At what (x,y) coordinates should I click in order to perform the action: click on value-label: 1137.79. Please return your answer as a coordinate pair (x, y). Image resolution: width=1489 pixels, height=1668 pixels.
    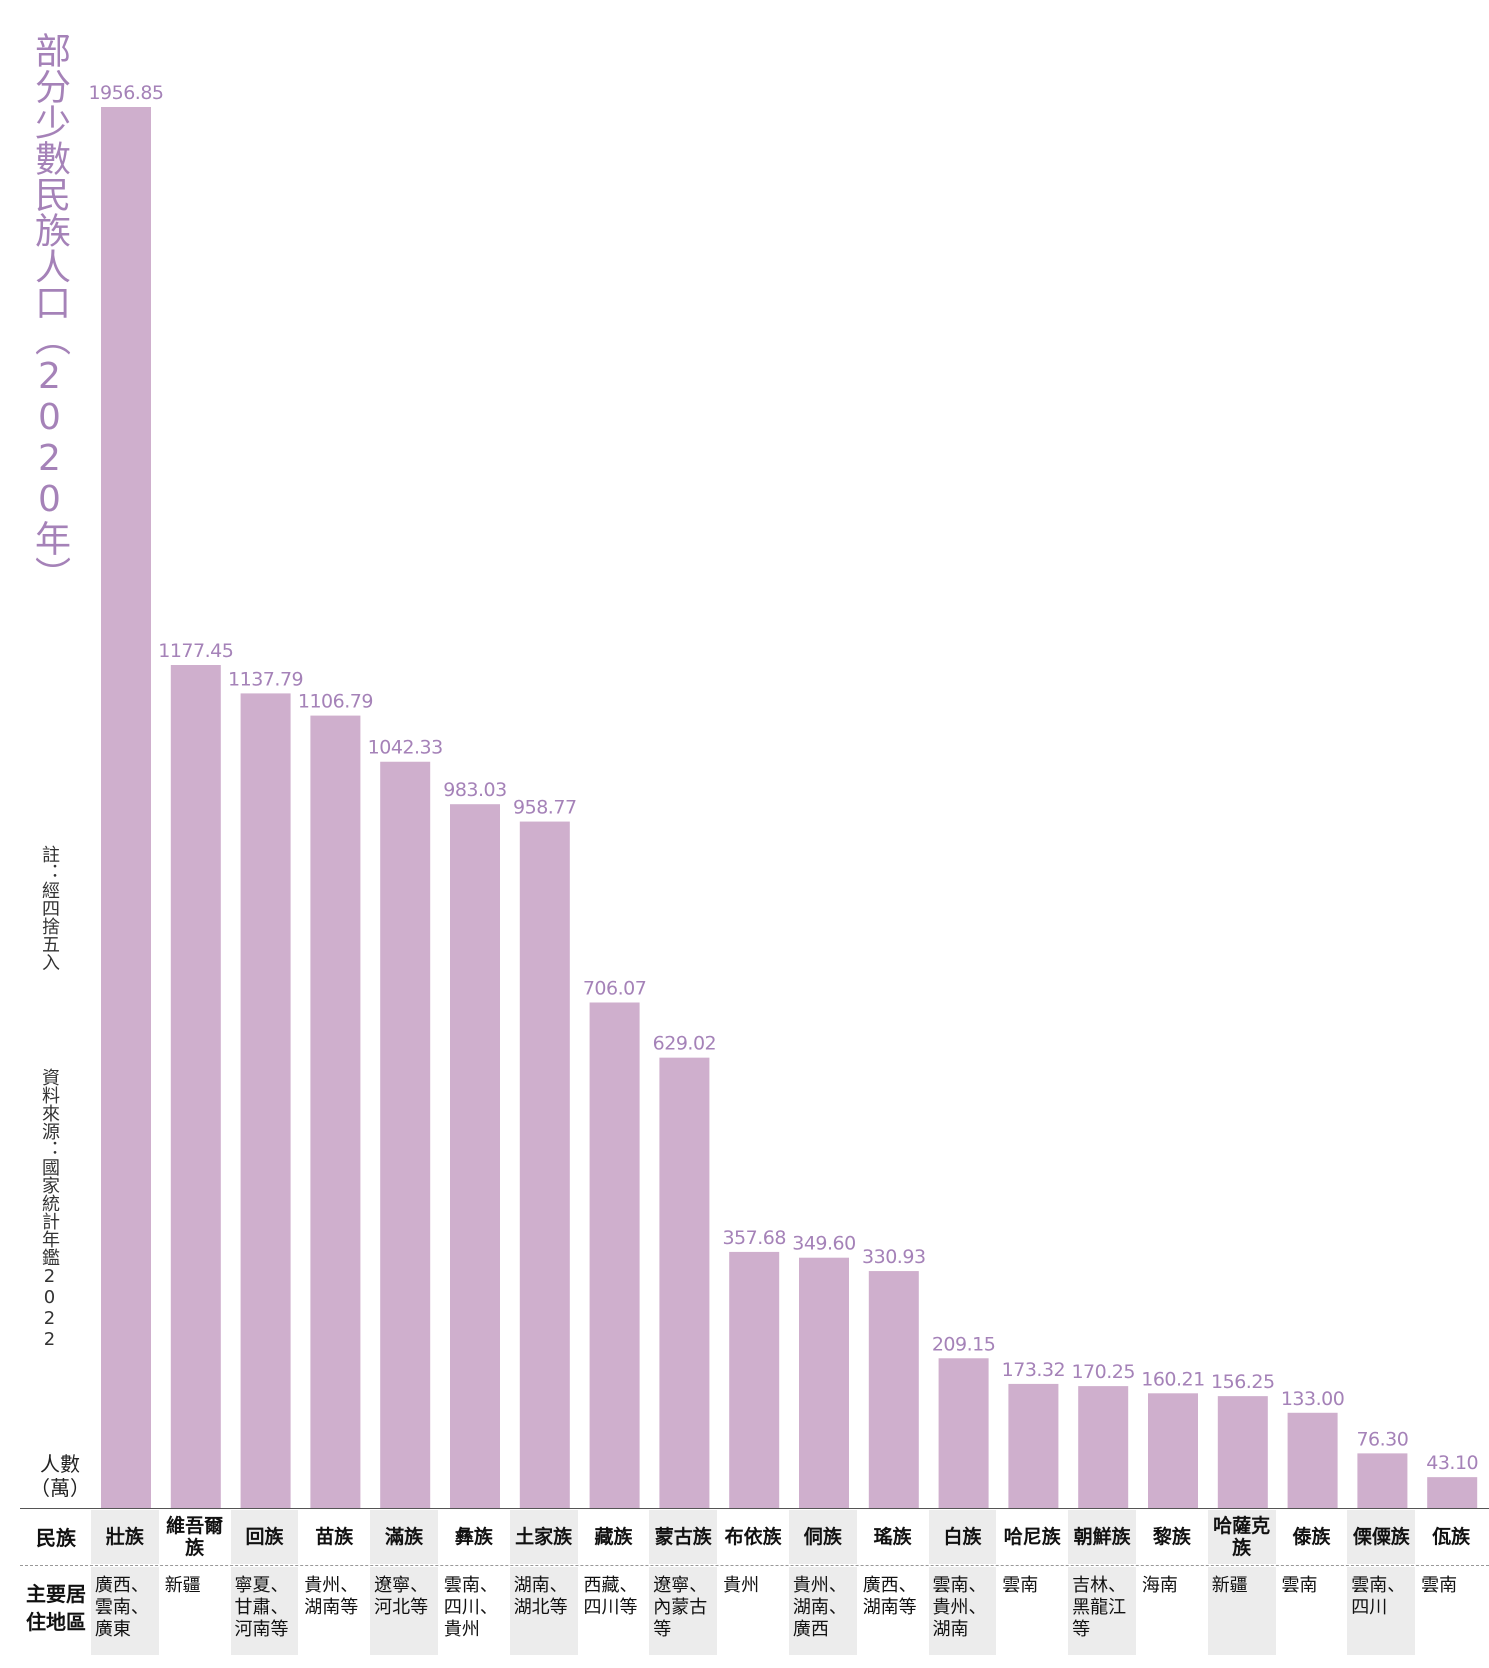
    Looking at the image, I should click on (265, 679).